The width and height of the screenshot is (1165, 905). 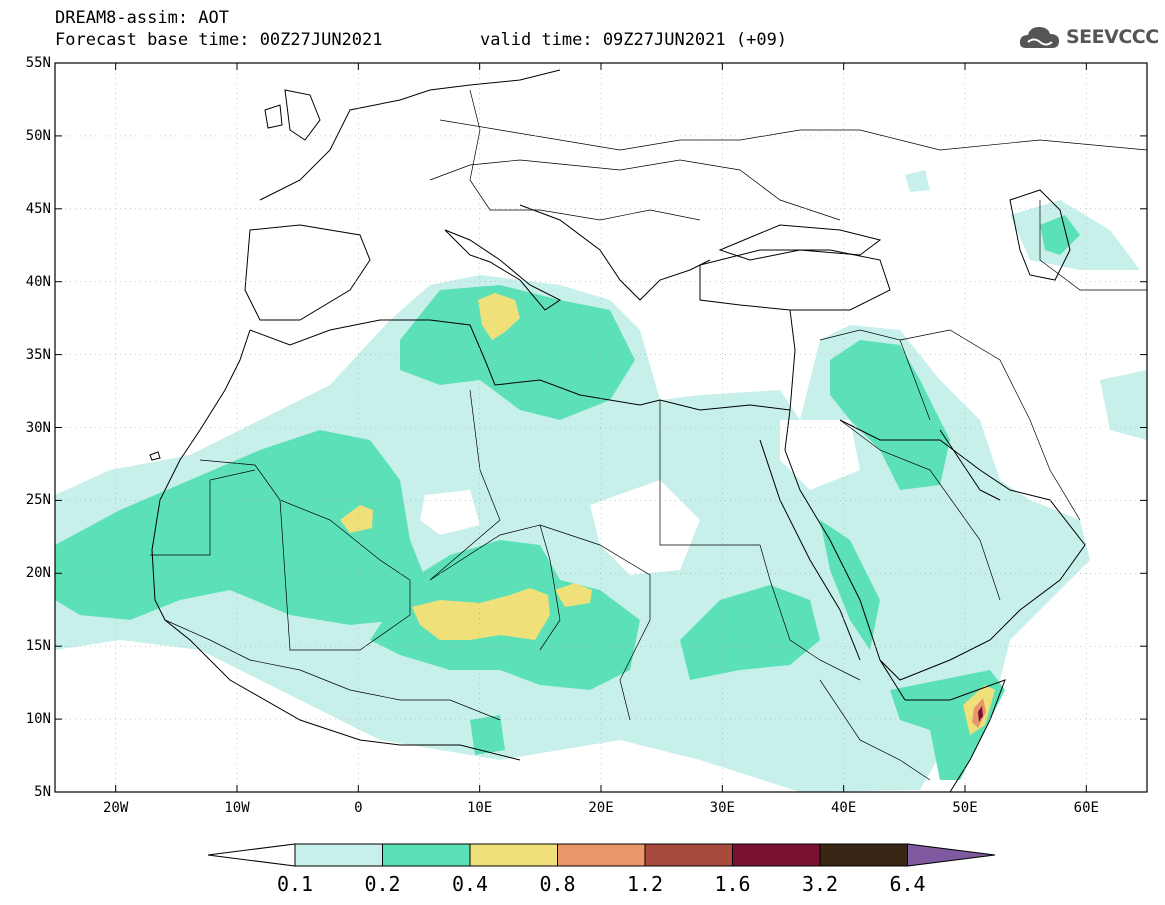 I want to click on aot-band-02-redsea, so click(x=850, y=585).